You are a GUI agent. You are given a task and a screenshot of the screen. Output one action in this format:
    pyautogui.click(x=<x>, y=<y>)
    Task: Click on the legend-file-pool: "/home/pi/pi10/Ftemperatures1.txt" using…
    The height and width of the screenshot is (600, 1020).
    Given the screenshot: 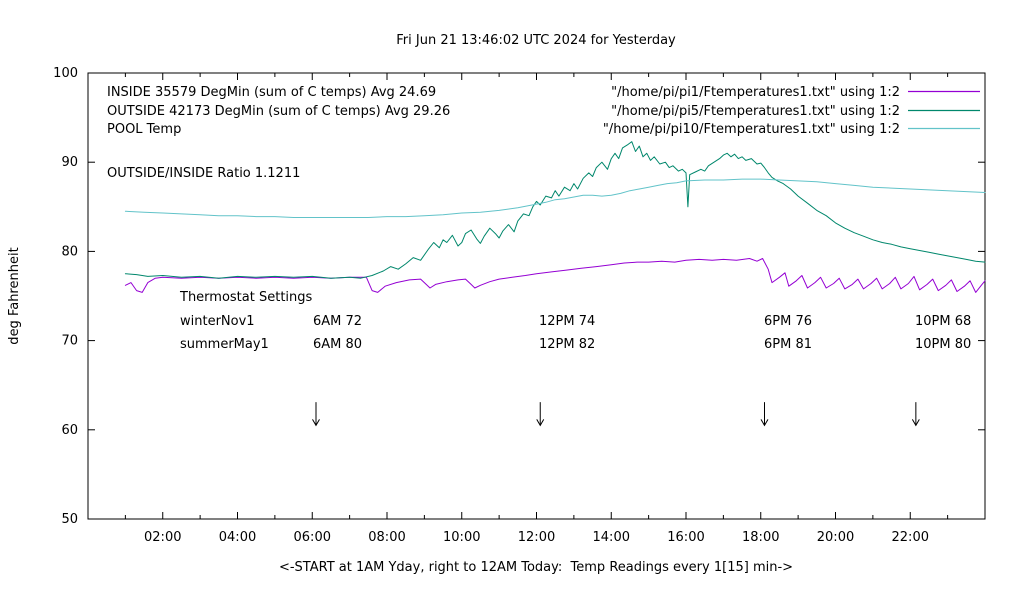 What is the action you would take?
    pyautogui.click(x=751, y=129)
    